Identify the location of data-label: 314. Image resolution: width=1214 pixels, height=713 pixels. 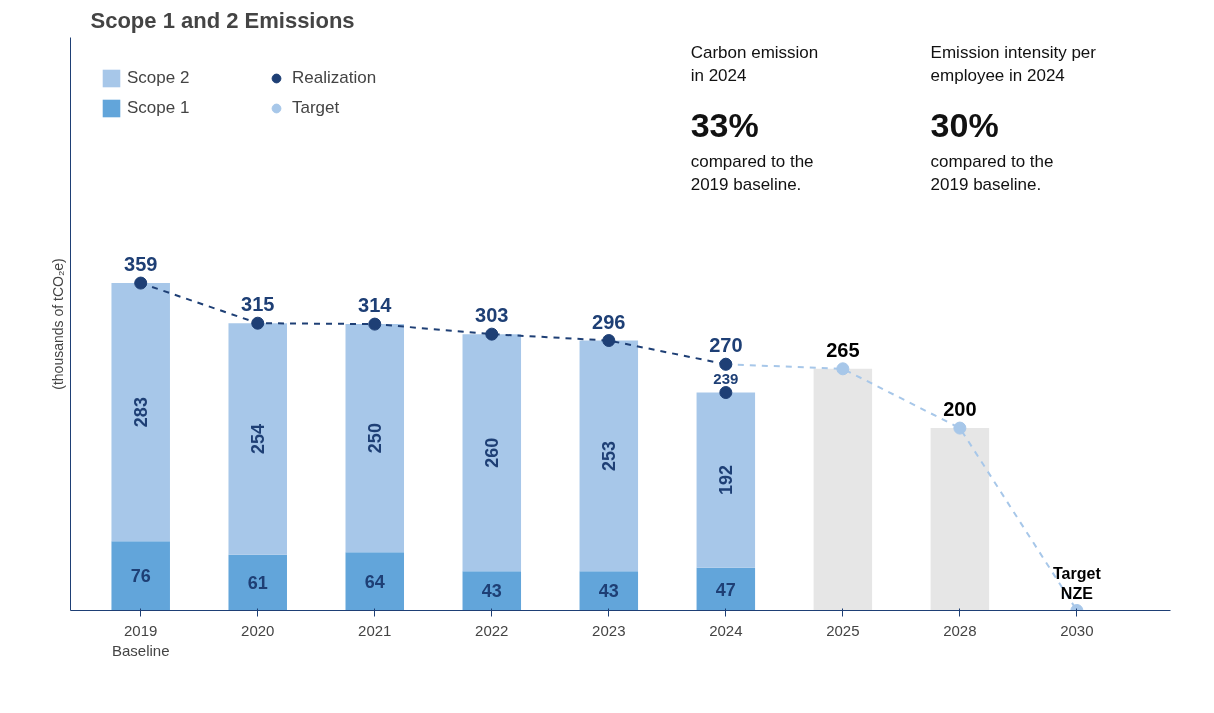
(375, 305).